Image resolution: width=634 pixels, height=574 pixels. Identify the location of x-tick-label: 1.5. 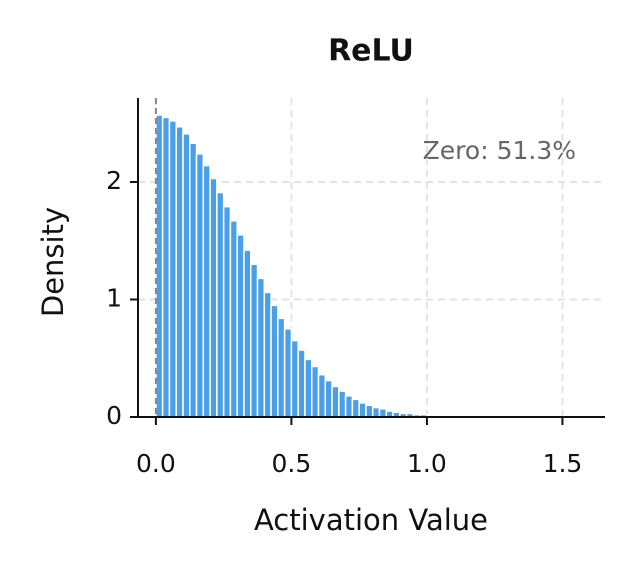
(563, 463).